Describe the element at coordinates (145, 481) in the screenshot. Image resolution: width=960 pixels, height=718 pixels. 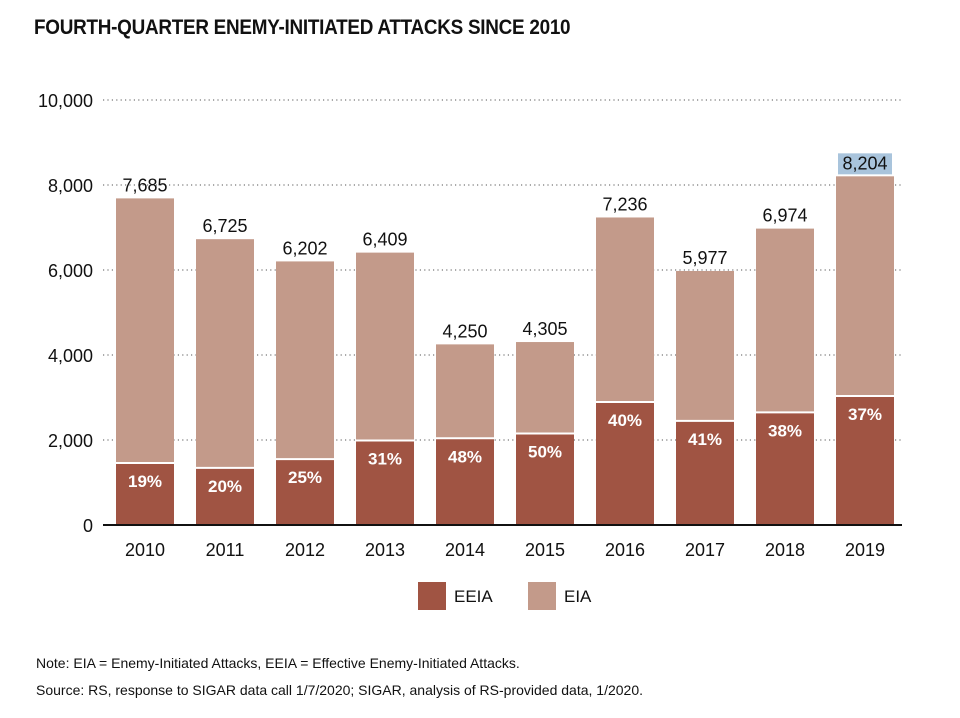
I see `eeia-share-label: 19%` at that location.